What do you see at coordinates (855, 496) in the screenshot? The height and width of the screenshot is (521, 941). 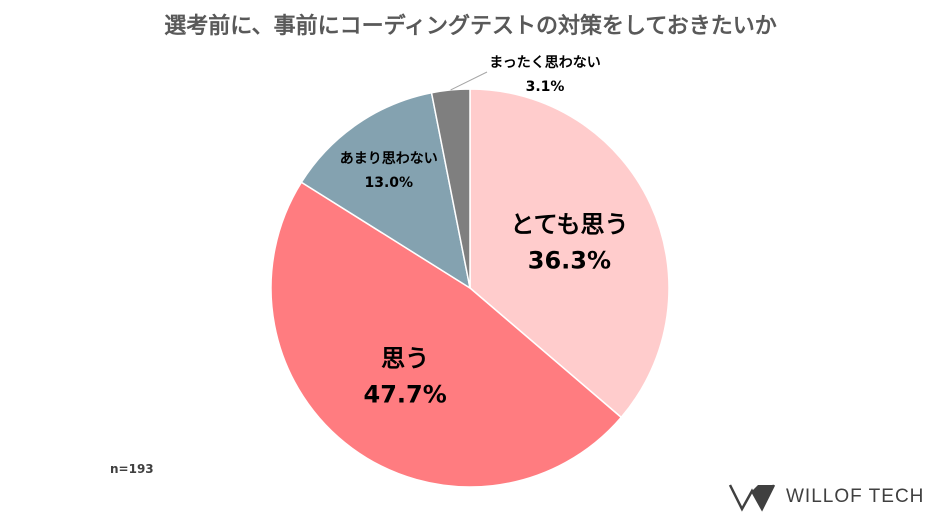 I see `brand-name: WILLOF TECH` at bounding box center [855, 496].